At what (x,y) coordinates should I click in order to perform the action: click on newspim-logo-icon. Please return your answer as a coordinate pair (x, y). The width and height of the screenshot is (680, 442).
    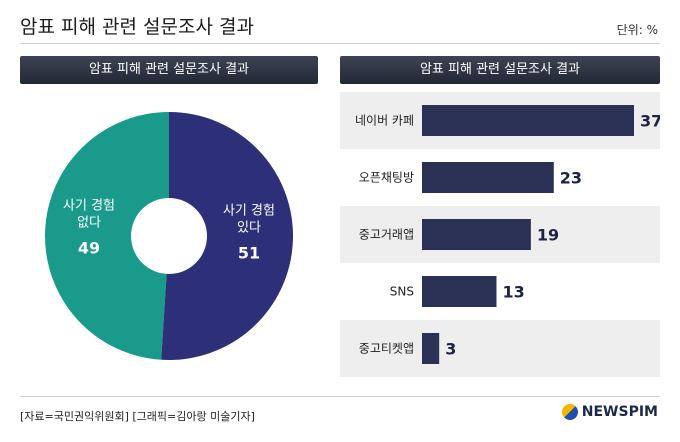
    Looking at the image, I should click on (569, 412).